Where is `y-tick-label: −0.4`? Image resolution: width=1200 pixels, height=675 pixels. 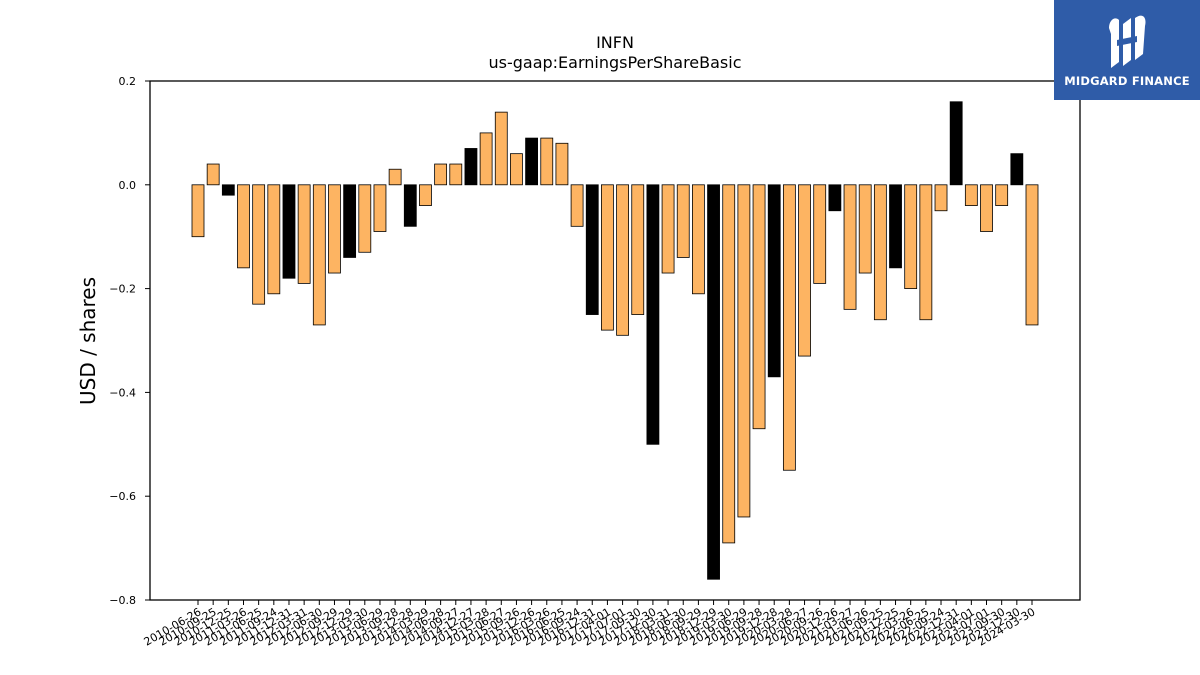
y-tick-label: −0.4 is located at coordinates (122, 392).